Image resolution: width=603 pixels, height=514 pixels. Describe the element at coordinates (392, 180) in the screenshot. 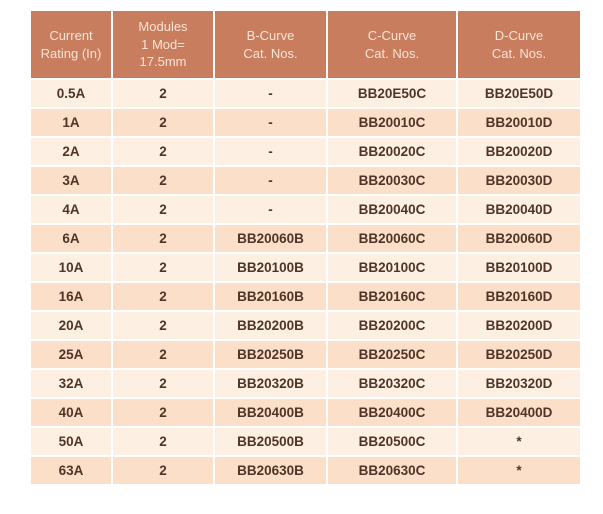

I see `cell-c-curve-cat-no: BB20030C` at that location.